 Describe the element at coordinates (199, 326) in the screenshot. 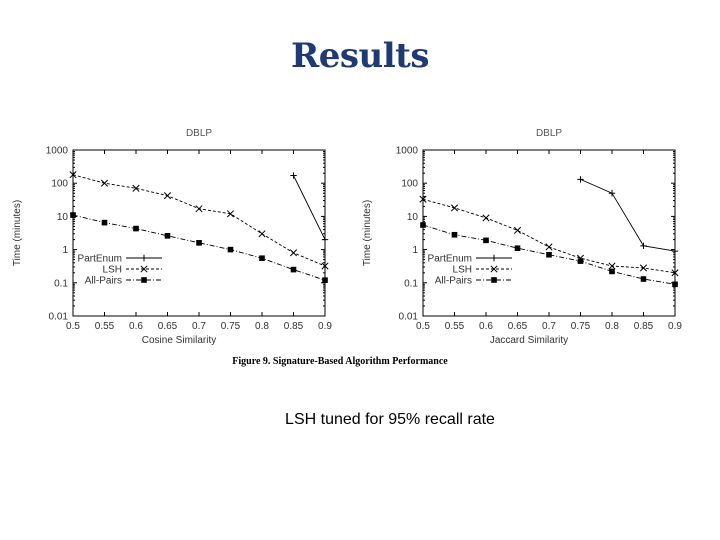

I see `x-tick-label: 0.7` at that location.